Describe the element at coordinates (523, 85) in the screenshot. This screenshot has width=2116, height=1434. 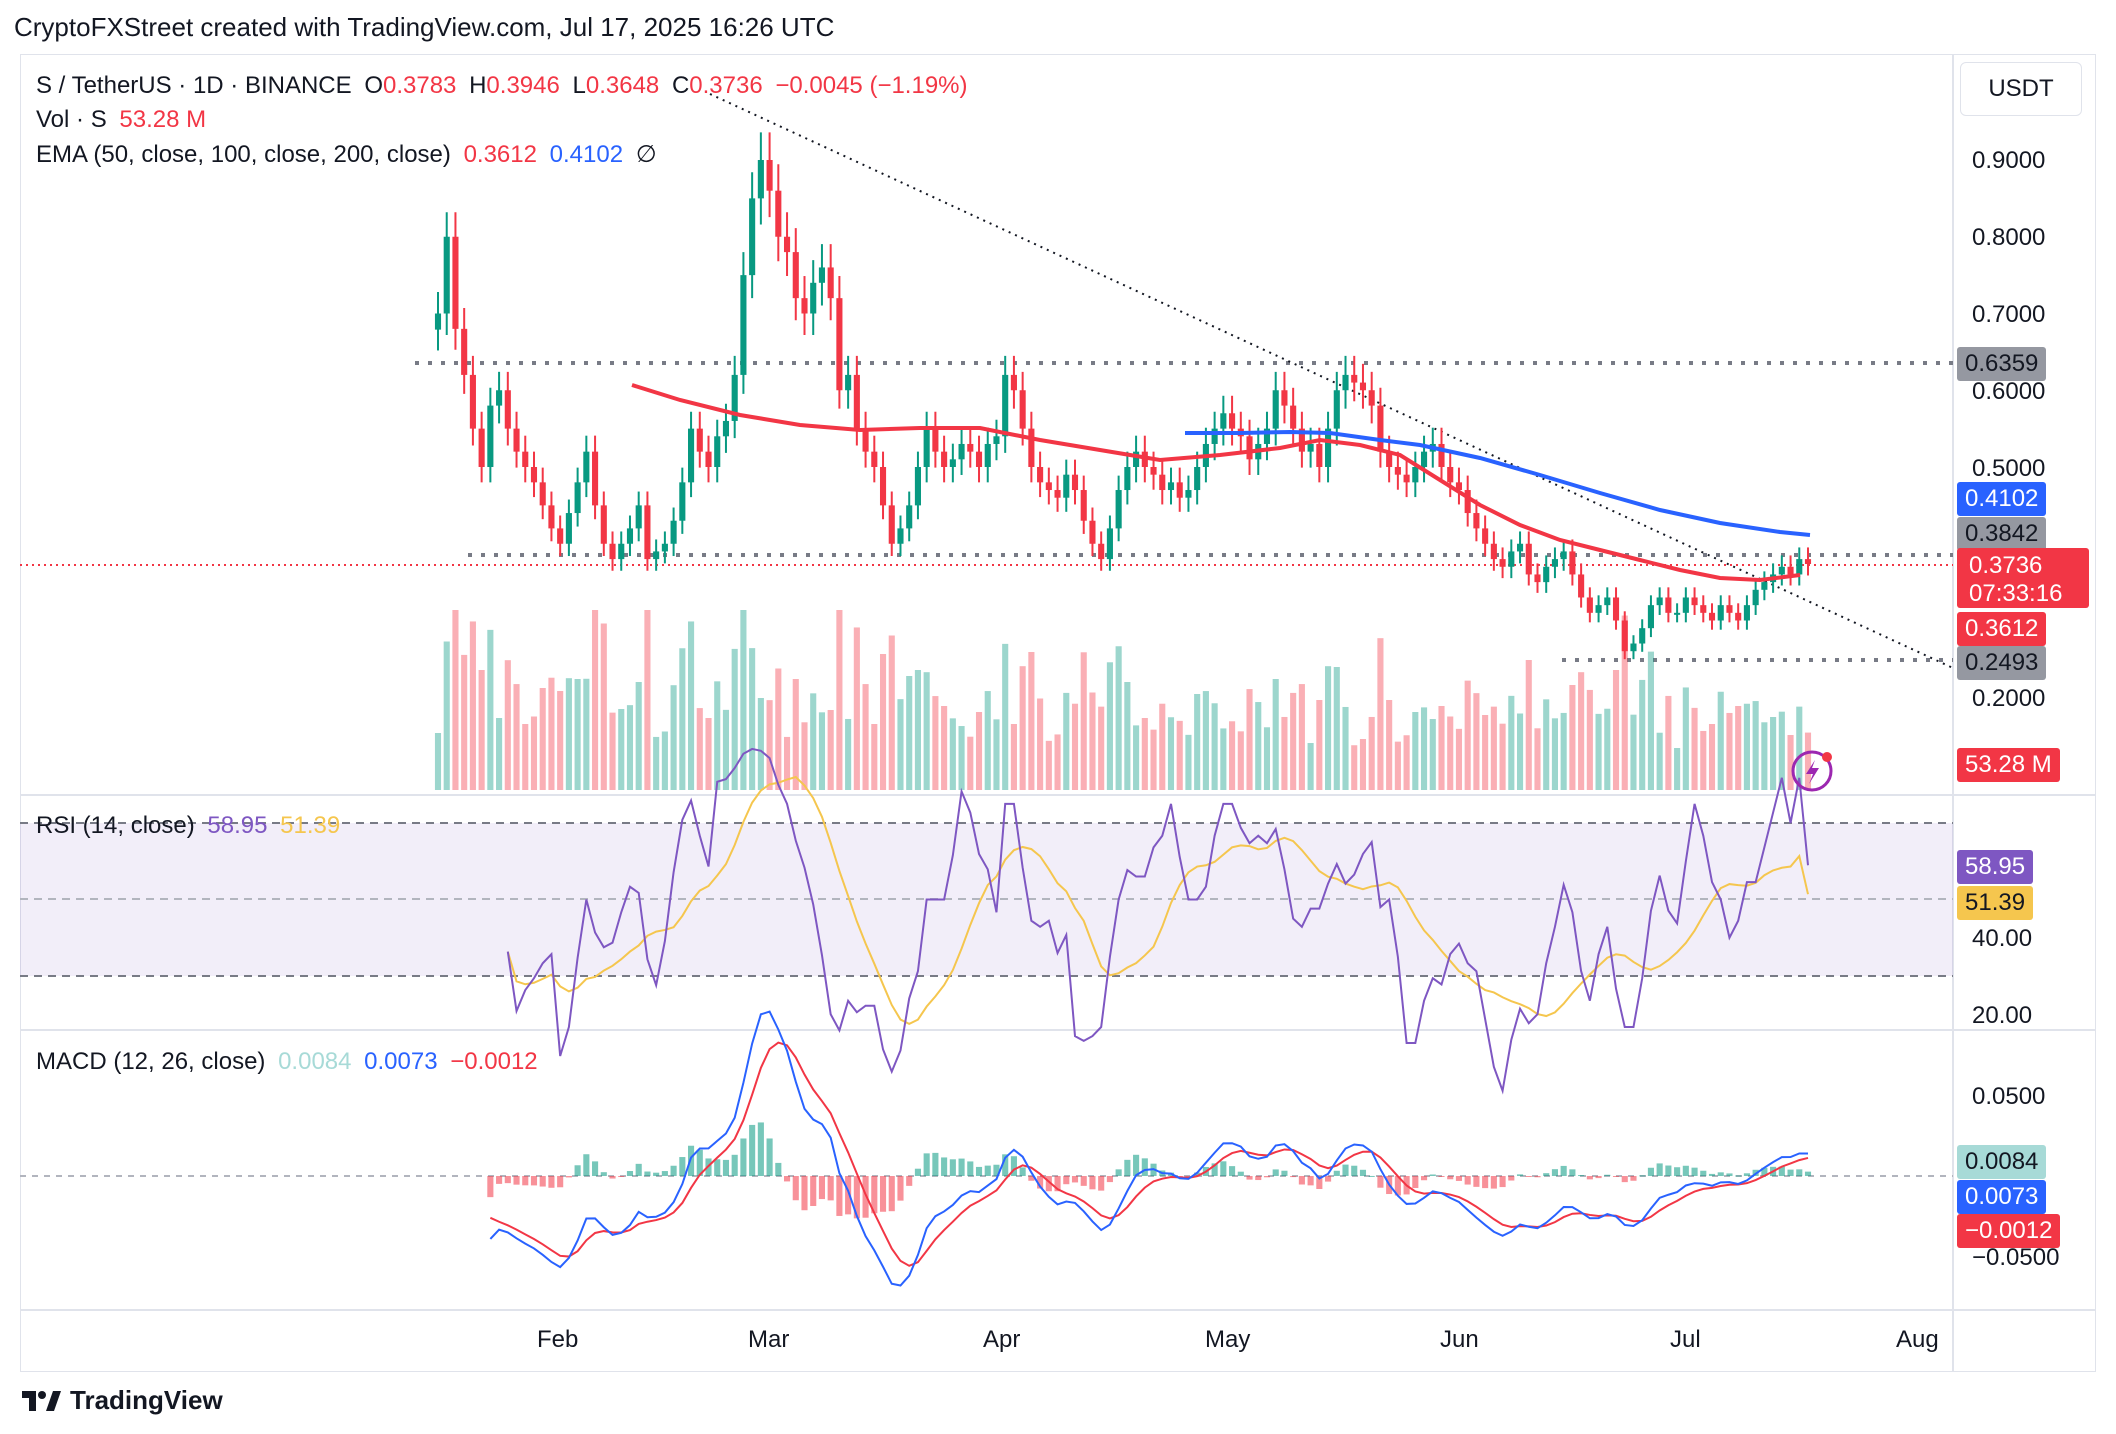
I see `high-value: 0.3946` at that location.